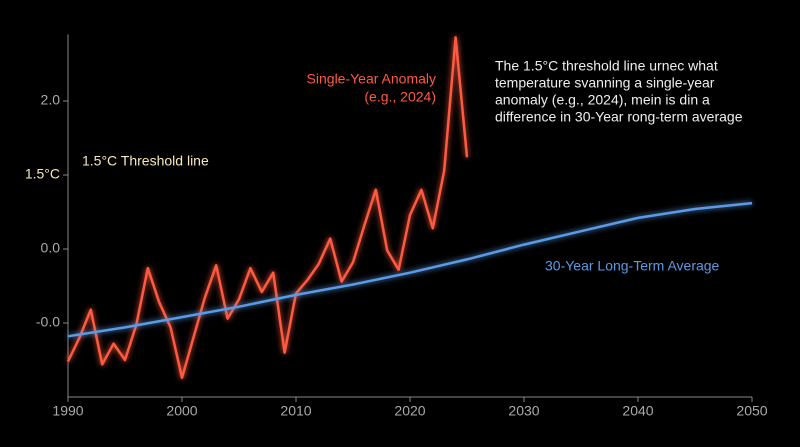 The width and height of the screenshot is (800, 447). Describe the element at coordinates (632, 266) in the screenshot. I see `series-label: 30-Year Long-Term Average` at that location.